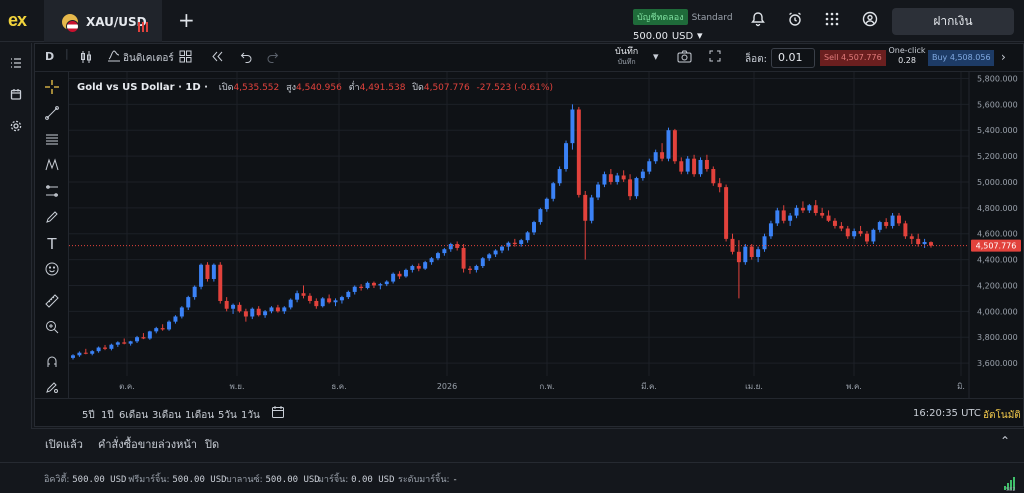 This screenshot has width=1024, height=493. I want to click on lock-draw-icon, so click(52, 388).